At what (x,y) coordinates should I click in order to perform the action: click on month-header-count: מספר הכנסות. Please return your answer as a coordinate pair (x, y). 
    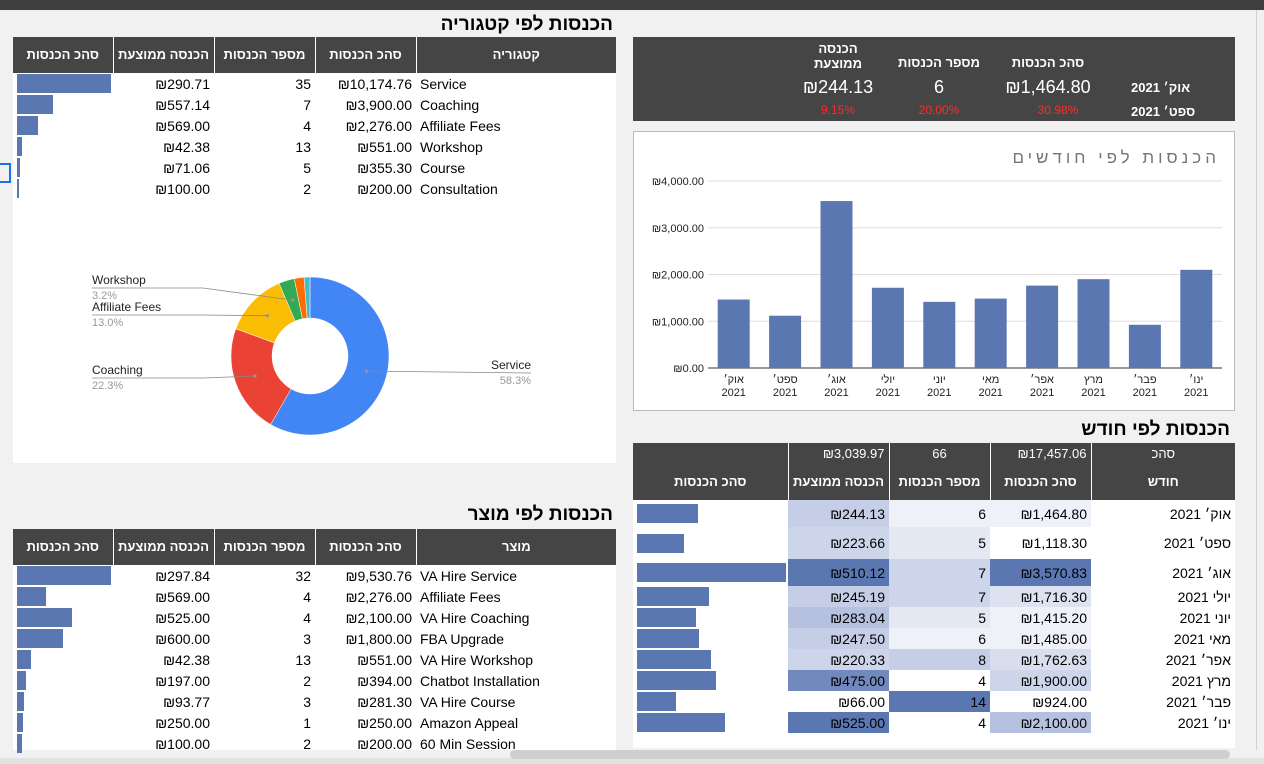
    Looking at the image, I should click on (940, 482).